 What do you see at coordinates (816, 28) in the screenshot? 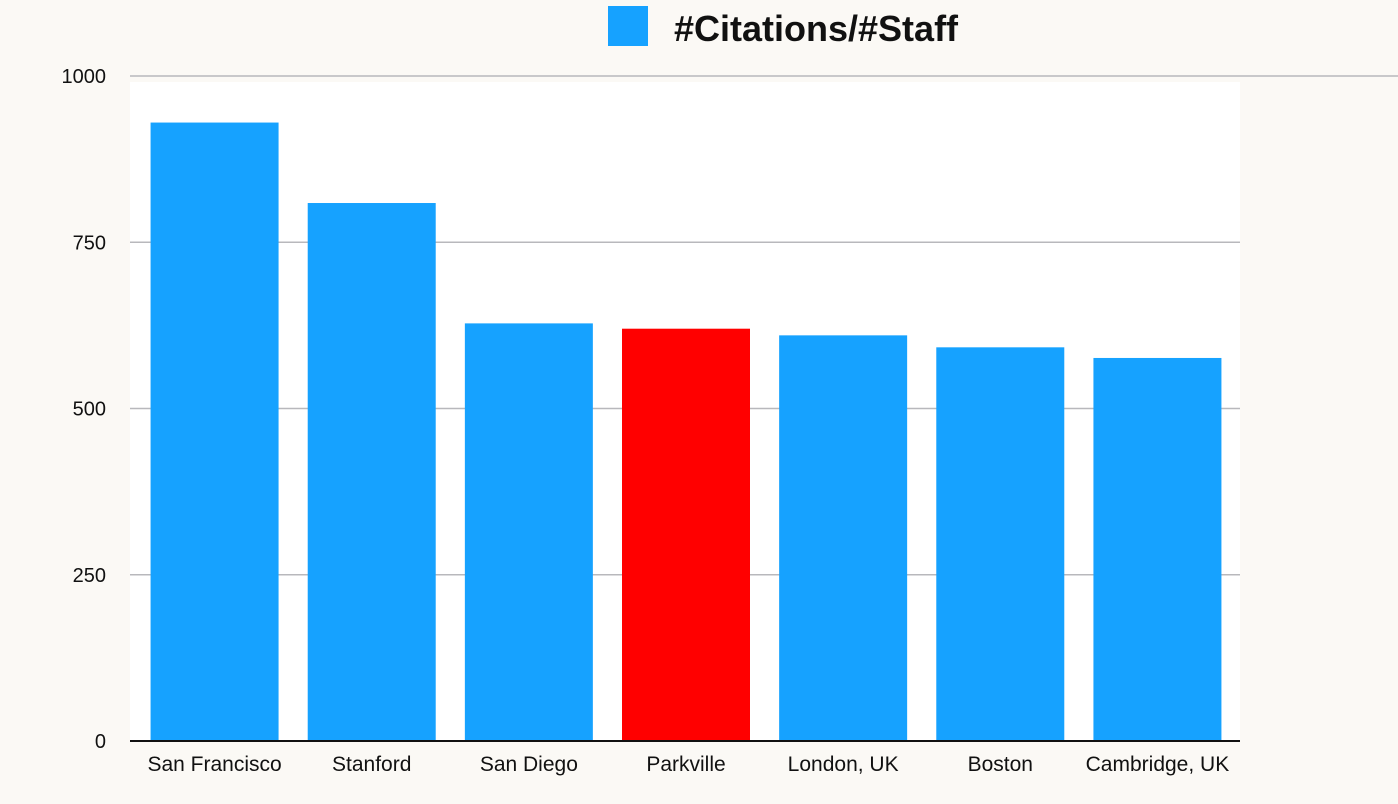
I see `legend-label: #Citations/#Staff` at bounding box center [816, 28].